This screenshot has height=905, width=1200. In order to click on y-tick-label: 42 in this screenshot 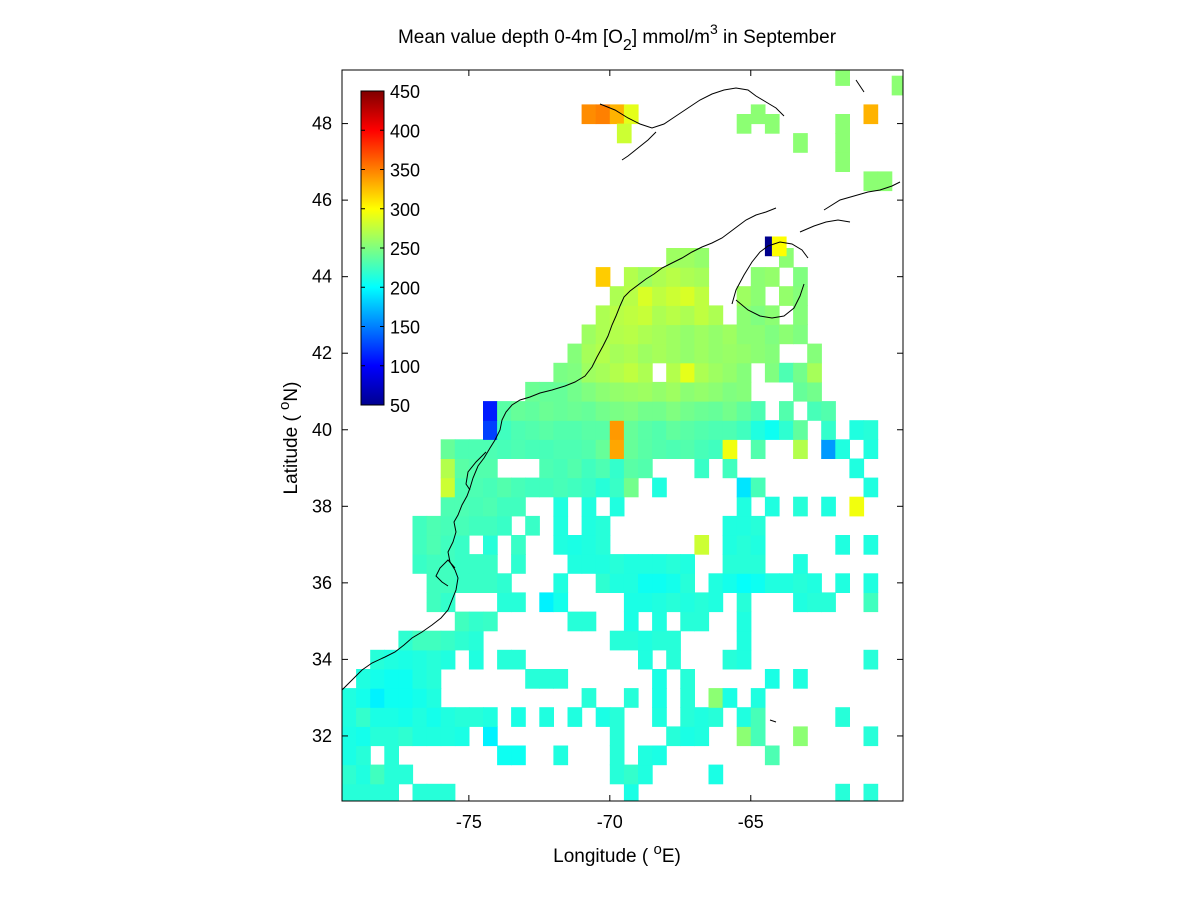, I will do `click(322, 353)`.